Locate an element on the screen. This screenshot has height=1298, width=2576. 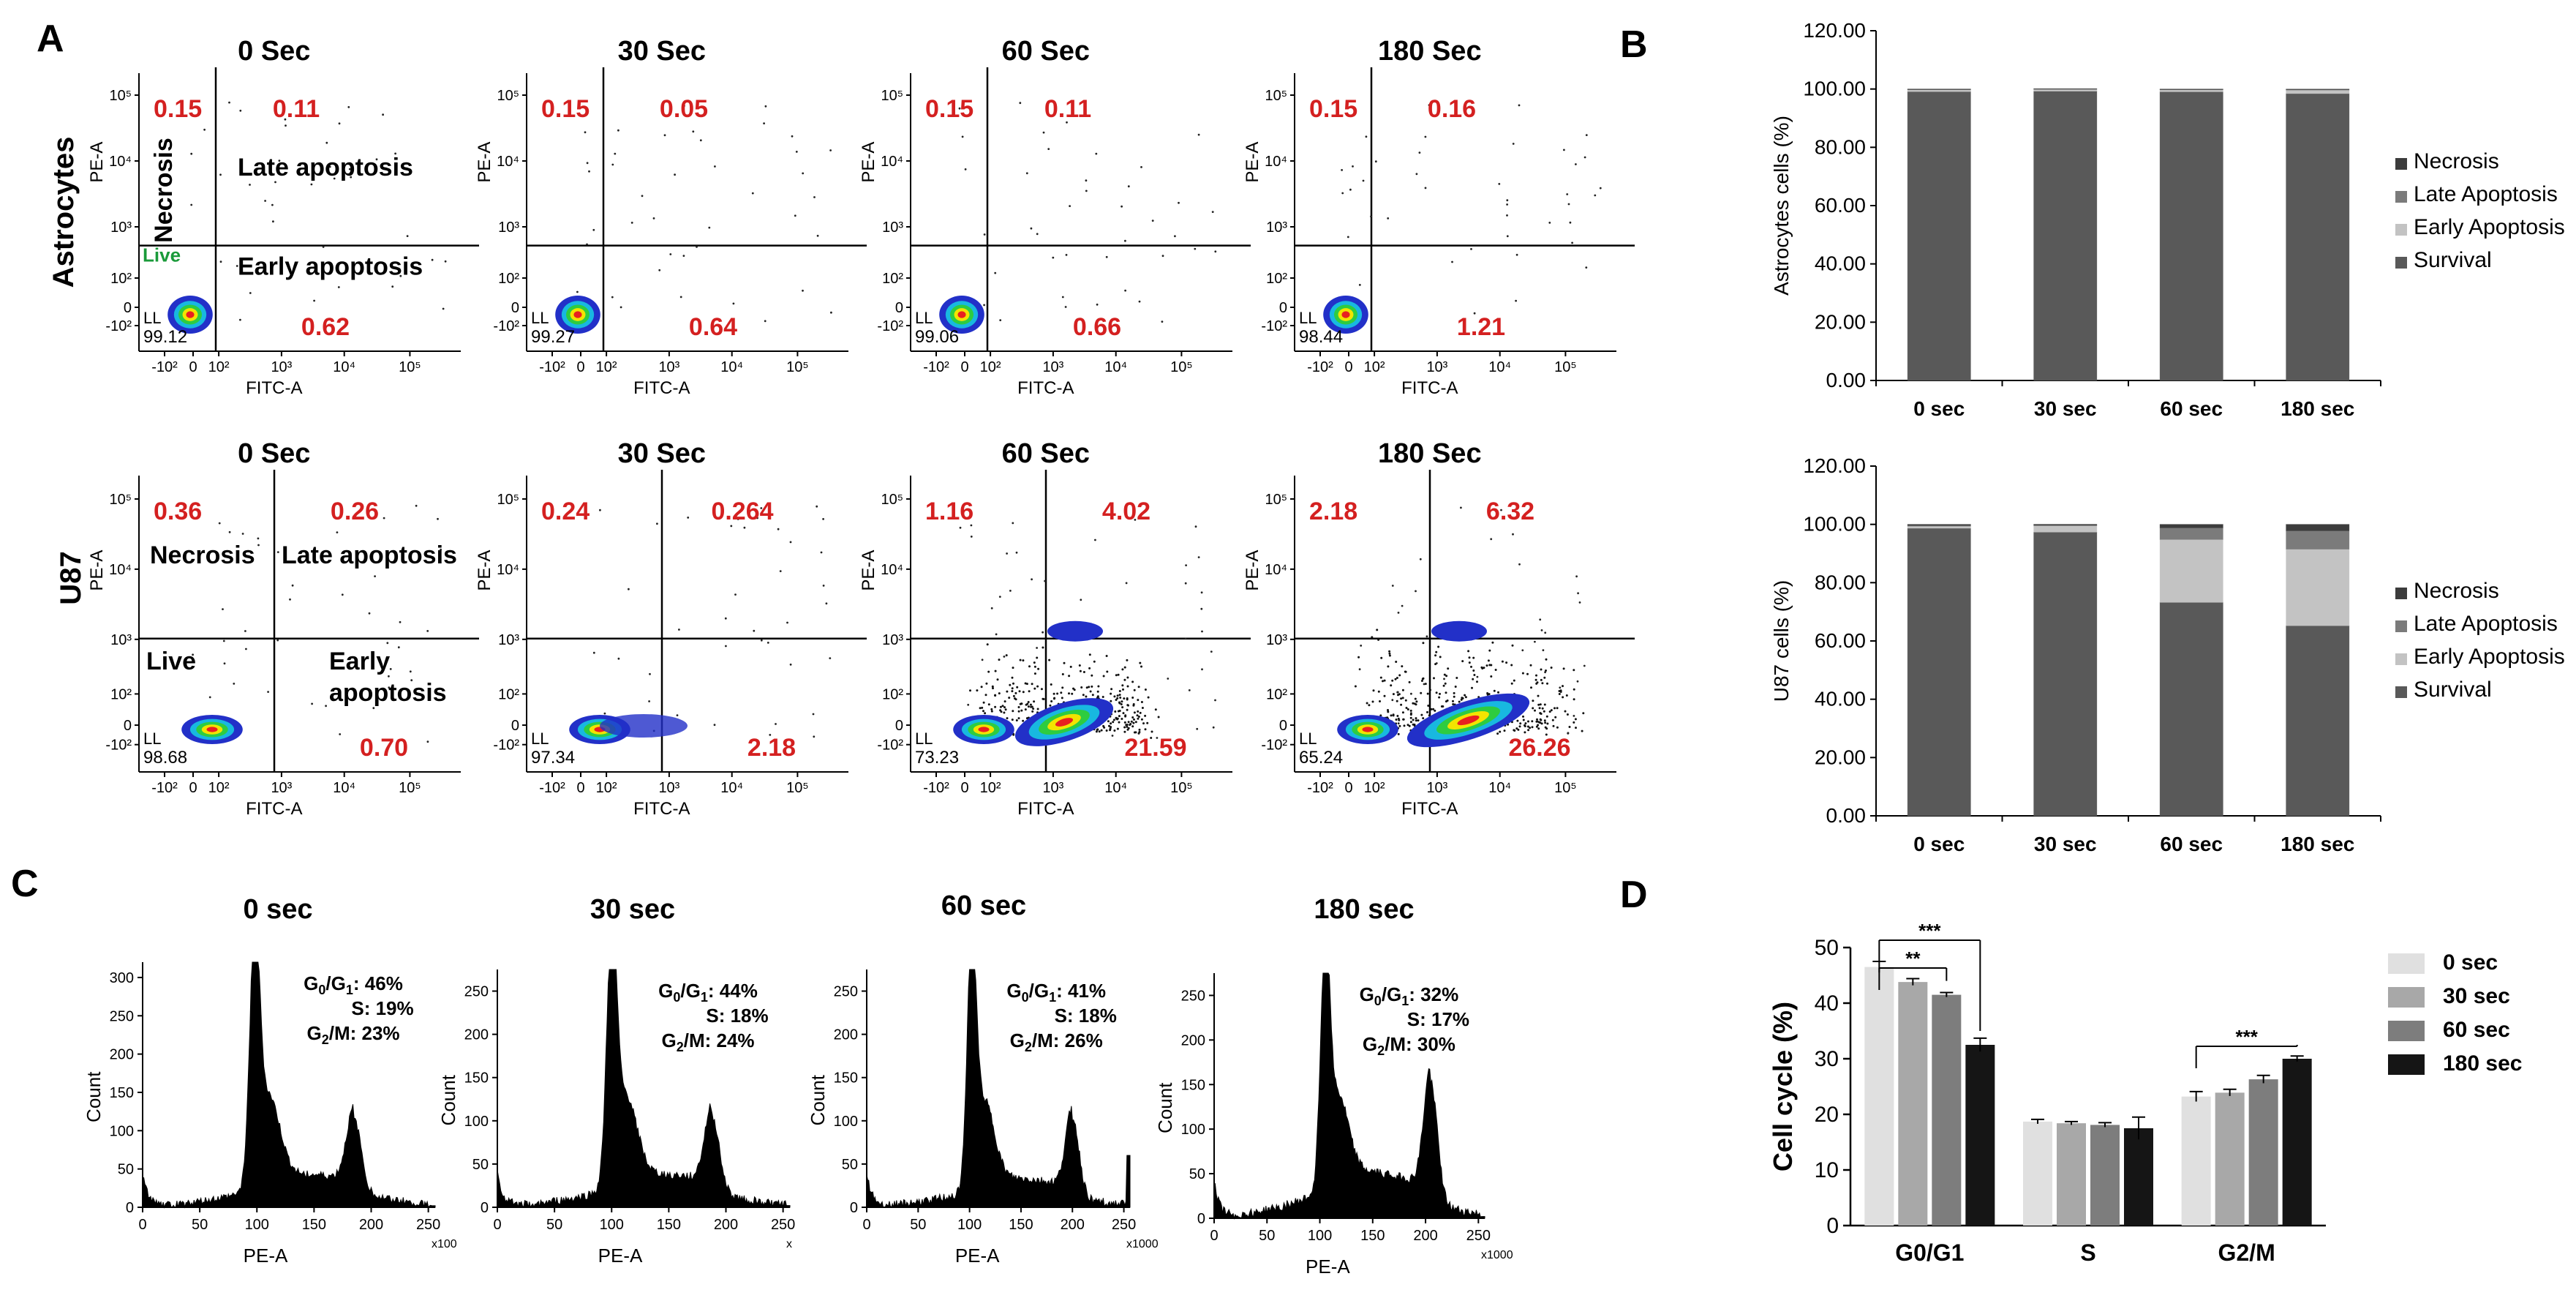
annotation-g0g1-value: 44% is located at coordinates (739, 991).